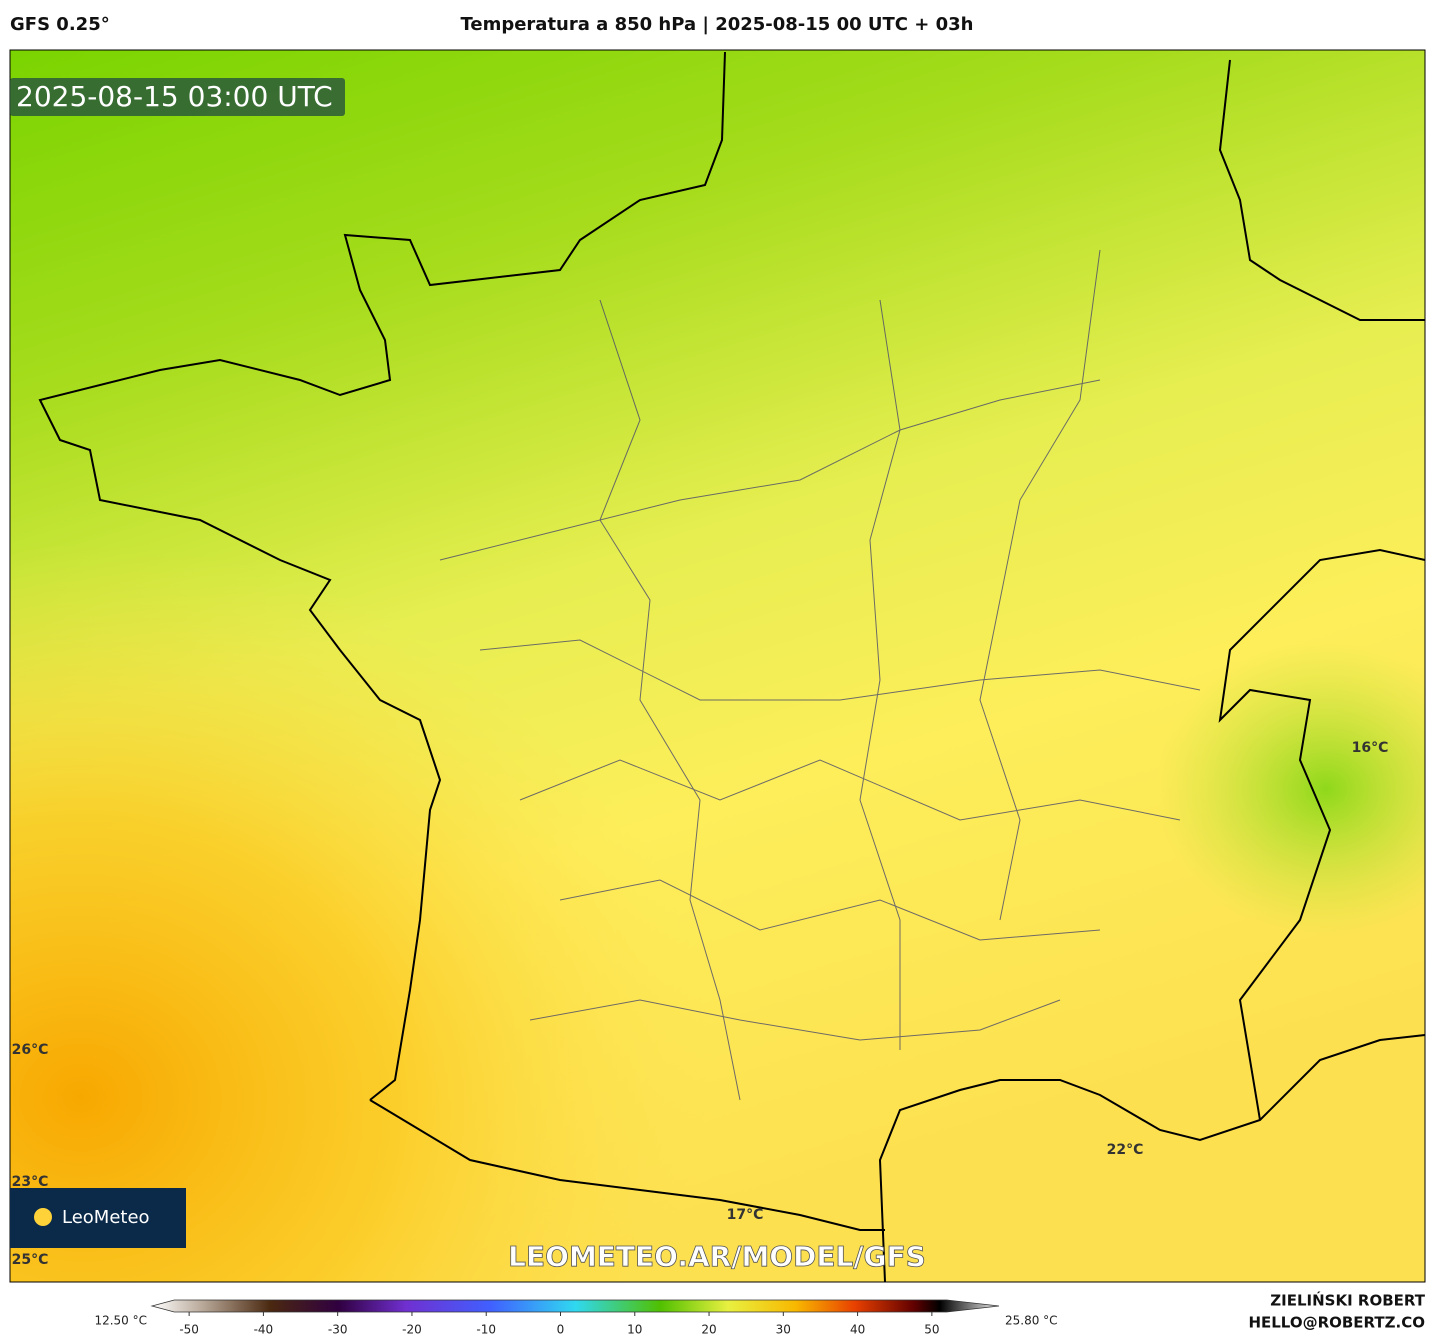 Image resolution: width=1435 pixels, height=1338 pixels. Describe the element at coordinates (561, 1330) in the screenshot. I see `colorbar-tick-label: 0` at that location.